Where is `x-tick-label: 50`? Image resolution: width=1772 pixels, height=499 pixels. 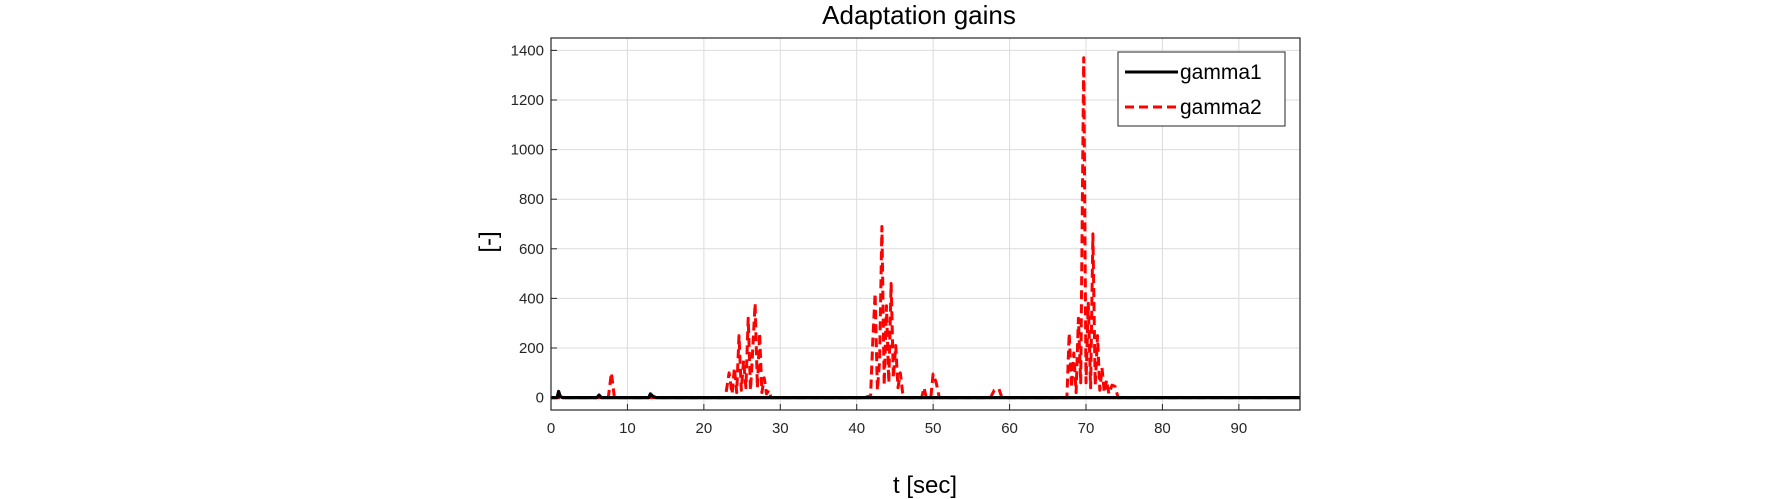
x-tick-label: 50 is located at coordinates (933, 428).